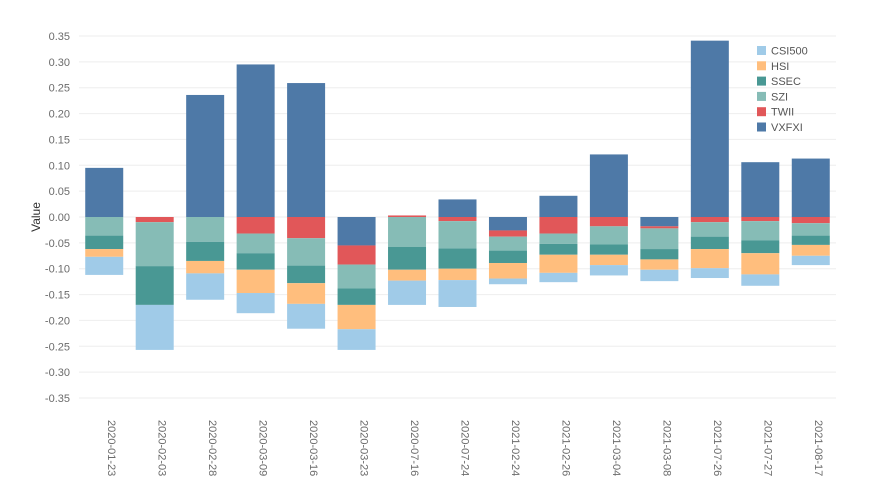 This screenshot has height=489, width=887. What do you see at coordinates (717, 448) in the screenshot?
I see `x-tick-label: 2021-07-26` at bounding box center [717, 448].